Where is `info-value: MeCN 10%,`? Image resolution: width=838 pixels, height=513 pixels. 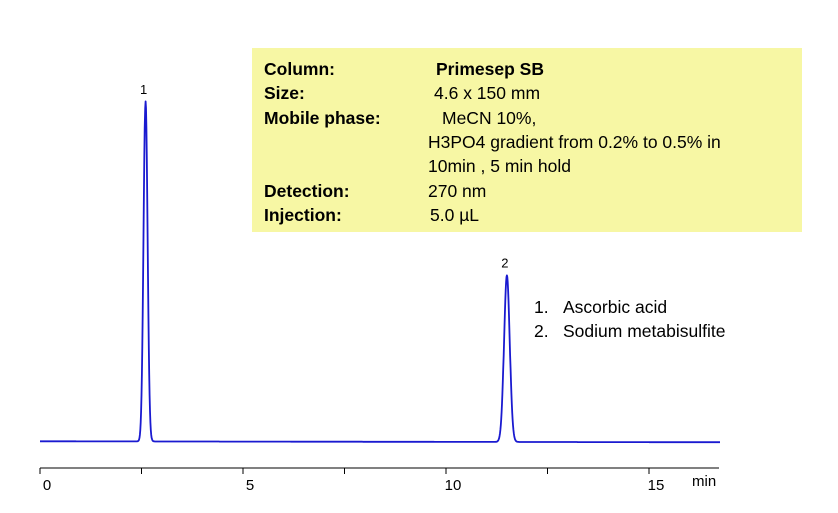 info-value: MeCN 10%, is located at coordinates (489, 117).